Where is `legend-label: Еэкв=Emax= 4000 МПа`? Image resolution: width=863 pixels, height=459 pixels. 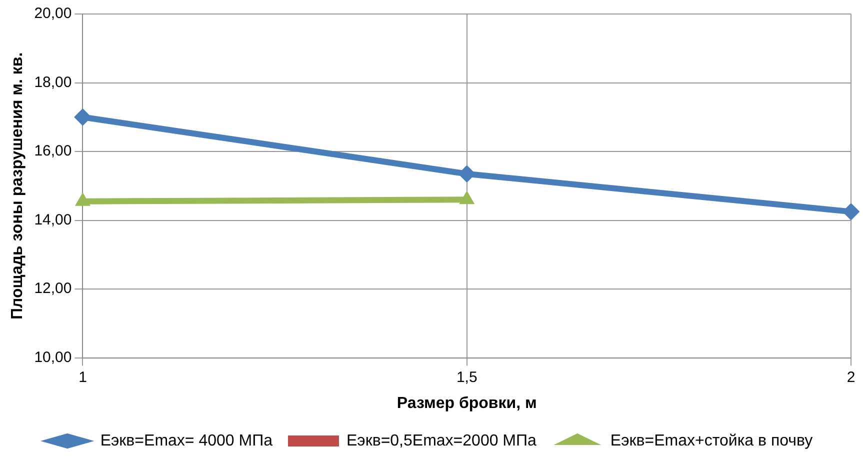 legend-label: Еэкв=Emax= 4000 МПа is located at coordinates (186, 441).